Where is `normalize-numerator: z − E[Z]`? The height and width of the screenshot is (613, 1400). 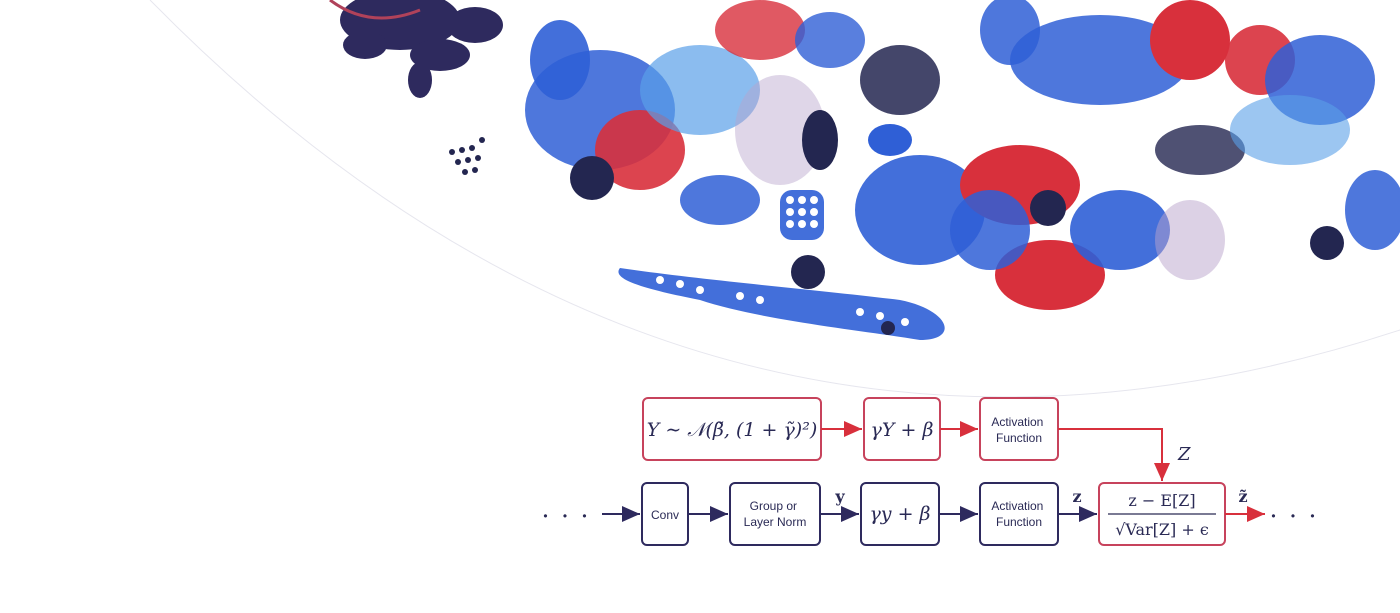
normalize-numerator: z − E[Z] is located at coordinates (1161, 500).